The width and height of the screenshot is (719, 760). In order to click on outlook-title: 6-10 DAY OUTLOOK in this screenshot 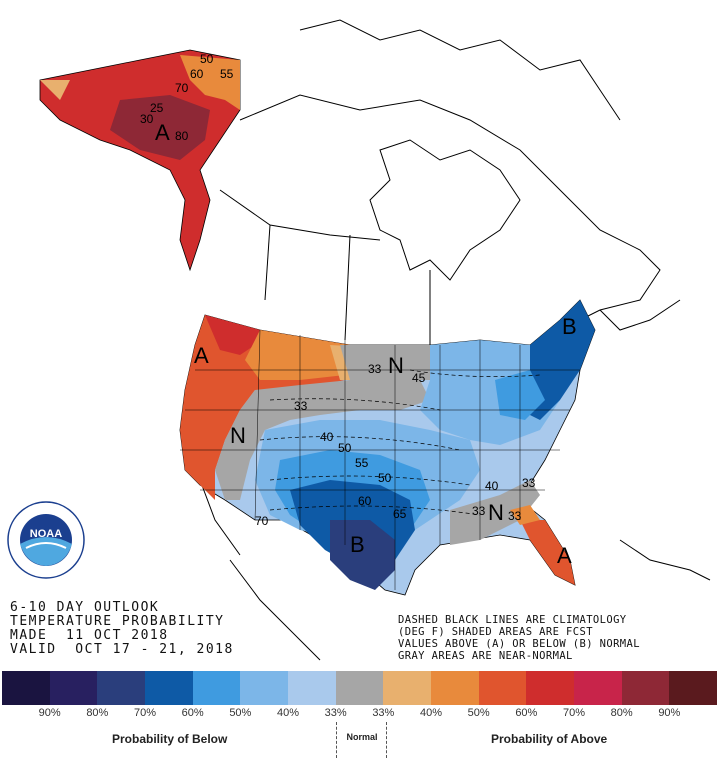, I will do `click(85, 607)`.